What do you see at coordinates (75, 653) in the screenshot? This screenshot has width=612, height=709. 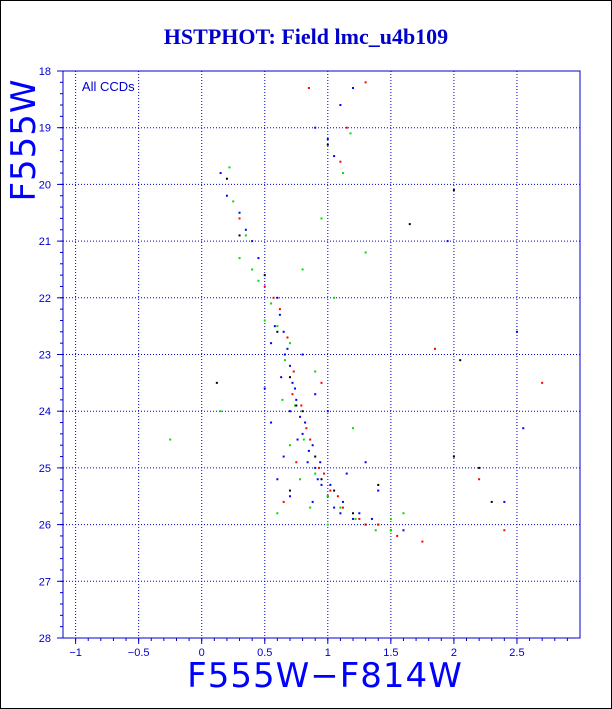 I see `x-tick-label: −1` at bounding box center [75, 653].